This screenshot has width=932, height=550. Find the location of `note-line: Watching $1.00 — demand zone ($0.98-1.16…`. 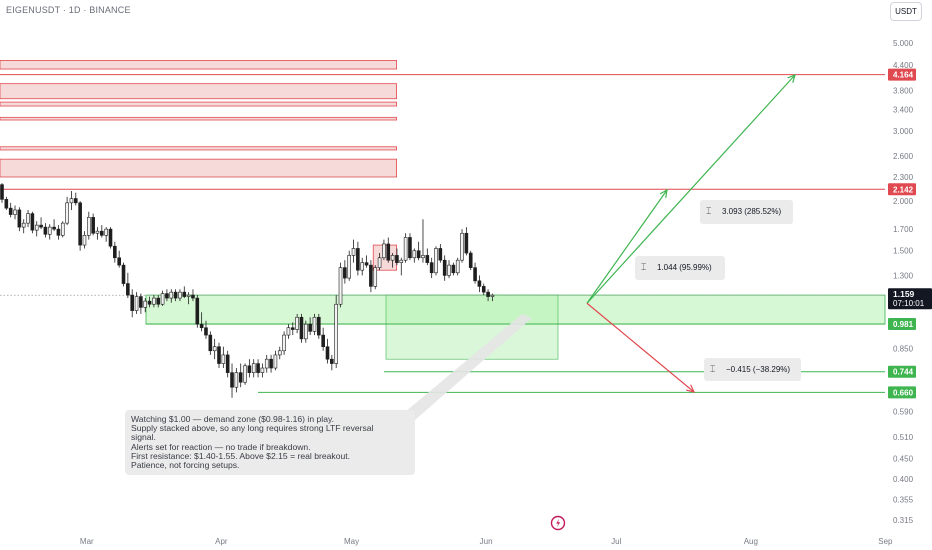

note-line: Watching $1.00 — demand zone ($0.98-1.16… is located at coordinates (233, 419).